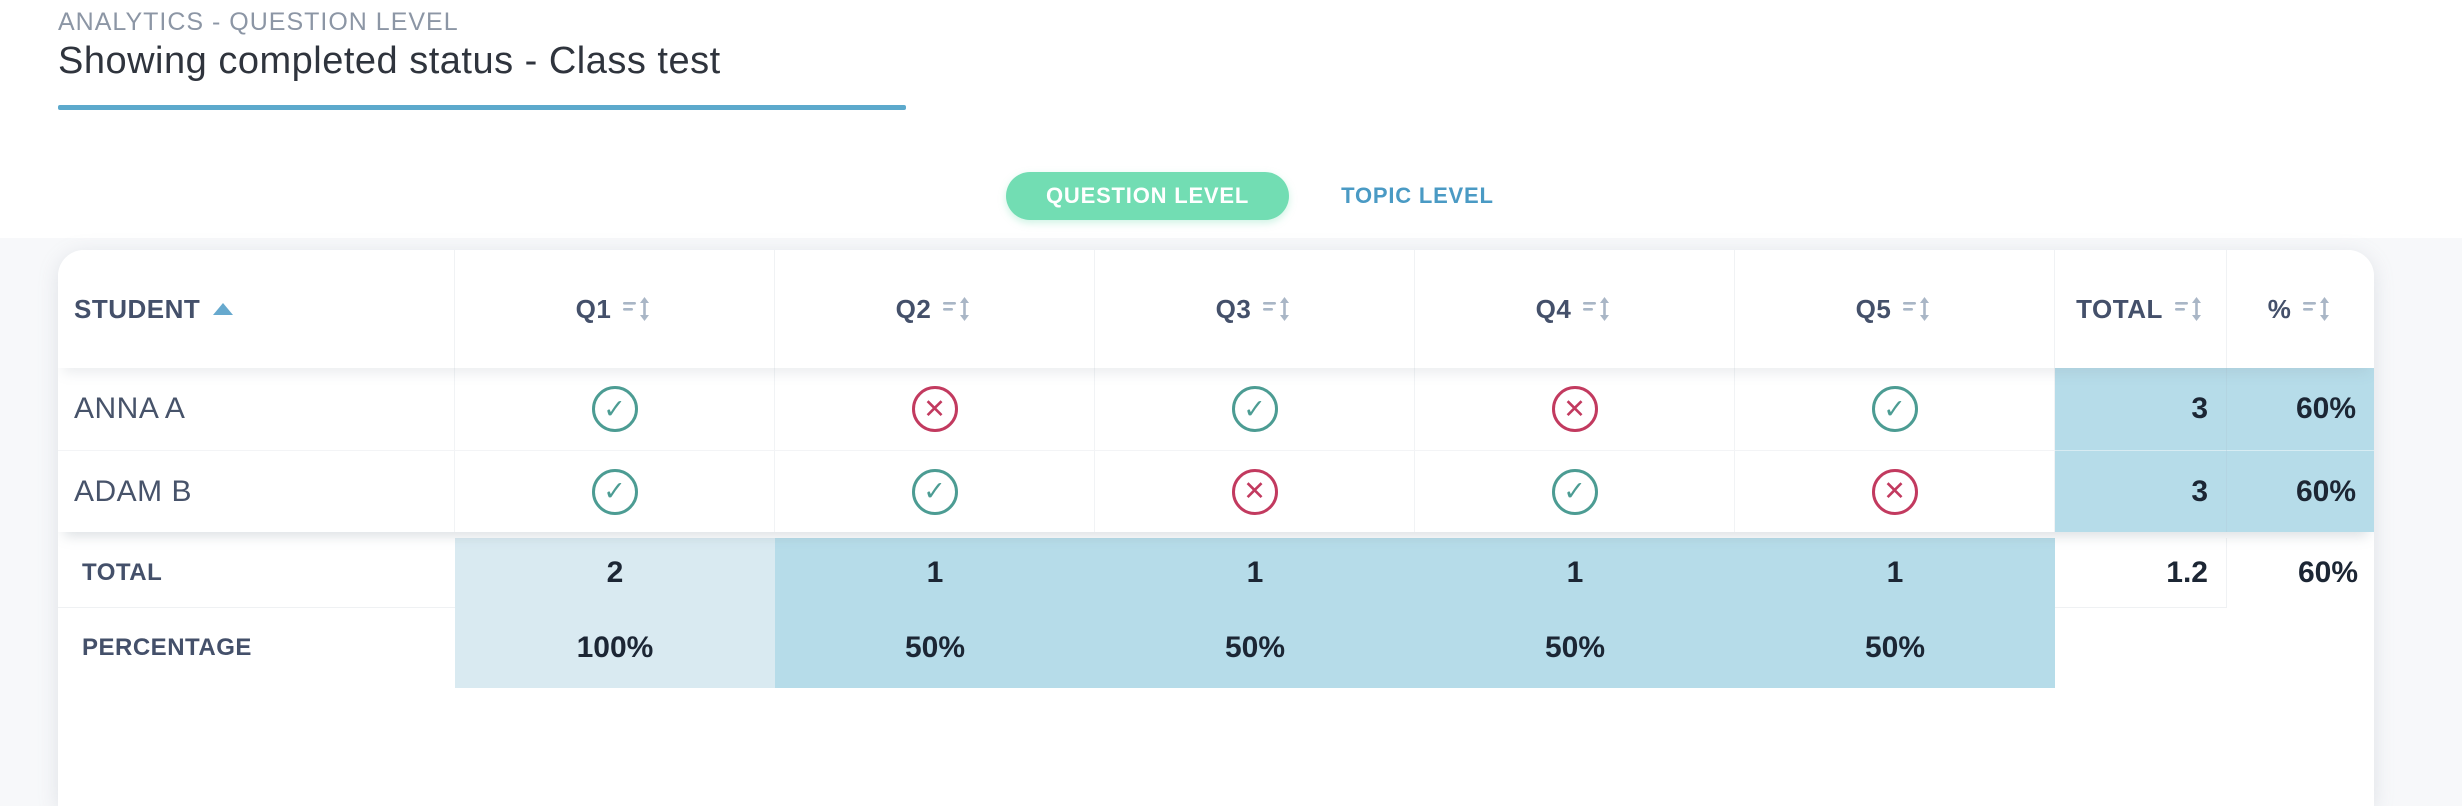 The width and height of the screenshot is (2462, 806). Describe the element at coordinates (1255, 573) in the screenshot. I see `total-q3-cell: 1` at that location.